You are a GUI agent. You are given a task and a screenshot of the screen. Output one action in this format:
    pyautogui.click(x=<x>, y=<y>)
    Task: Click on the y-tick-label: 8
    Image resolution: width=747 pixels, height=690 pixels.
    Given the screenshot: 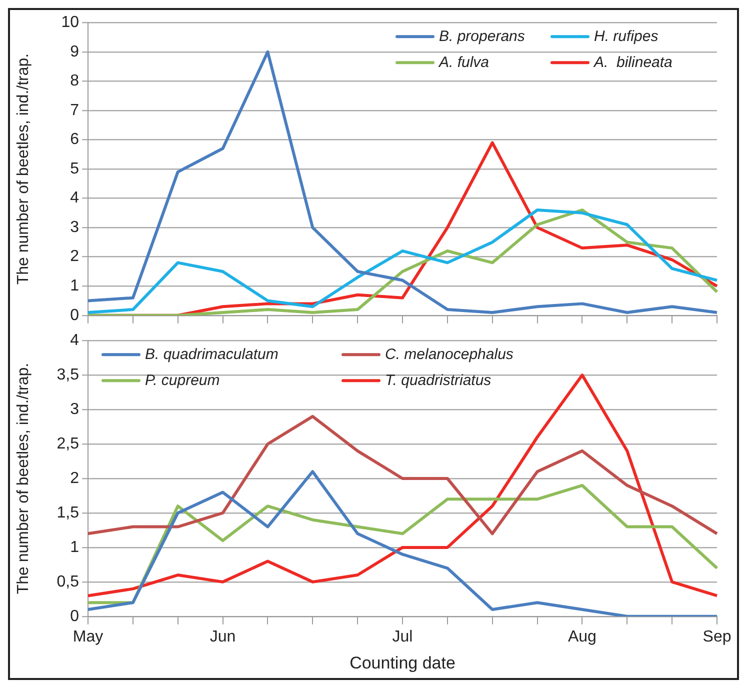 What is the action you would take?
    pyautogui.click(x=75, y=81)
    